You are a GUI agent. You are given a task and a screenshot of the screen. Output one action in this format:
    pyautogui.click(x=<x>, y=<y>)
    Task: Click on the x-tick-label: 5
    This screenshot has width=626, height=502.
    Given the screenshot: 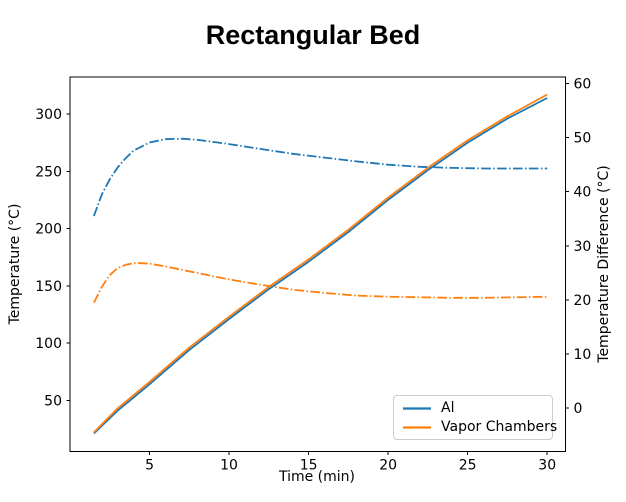 What is the action you would take?
    pyautogui.click(x=149, y=466)
    